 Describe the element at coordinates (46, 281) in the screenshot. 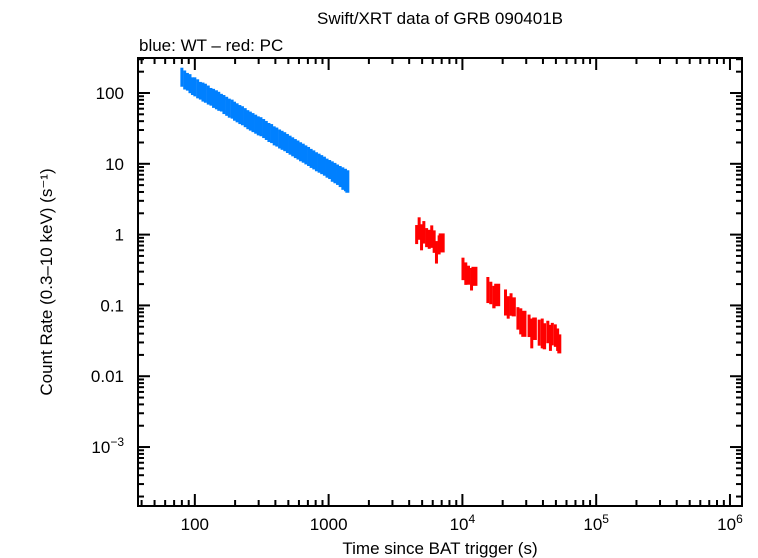

I see `y-axis-label: Count Rate (0.3–10 keV) (s⁻¹)` at that location.